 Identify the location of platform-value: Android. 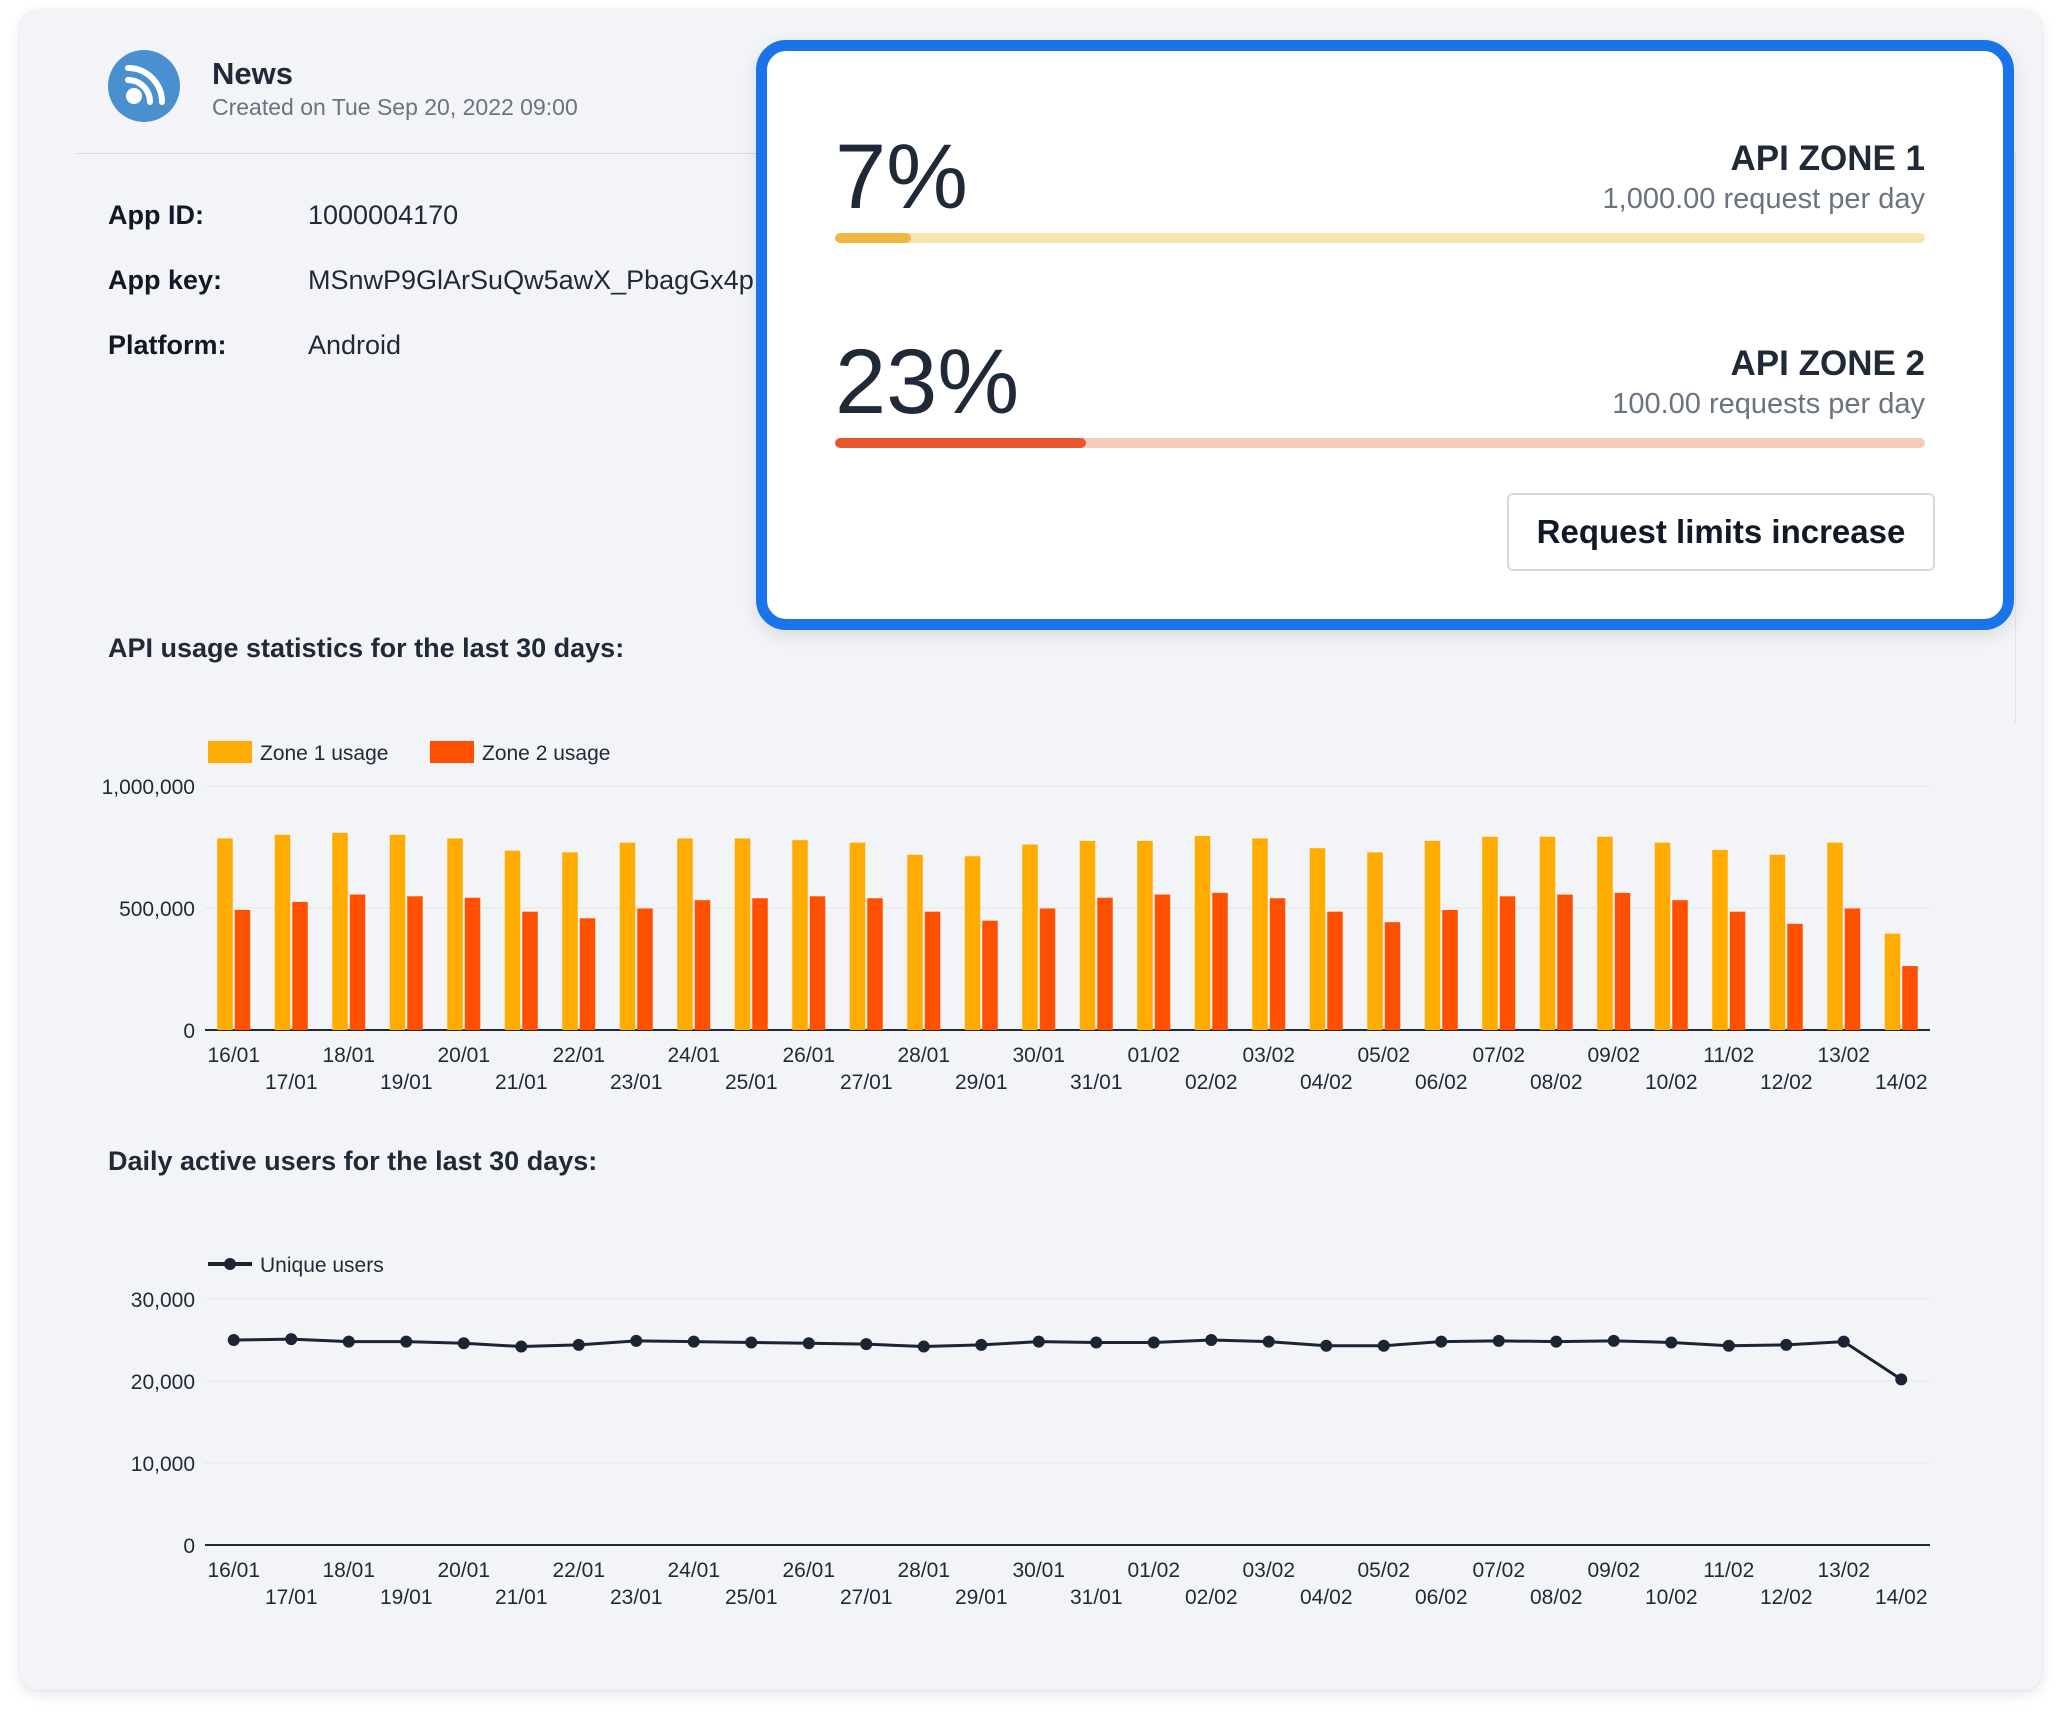
(355, 345).